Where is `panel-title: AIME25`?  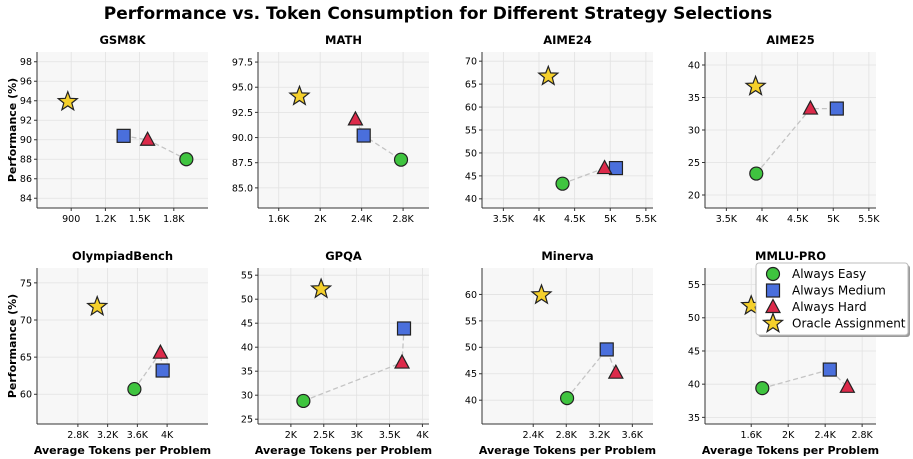 panel-title: AIME25 is located at coordinates (790, 40).